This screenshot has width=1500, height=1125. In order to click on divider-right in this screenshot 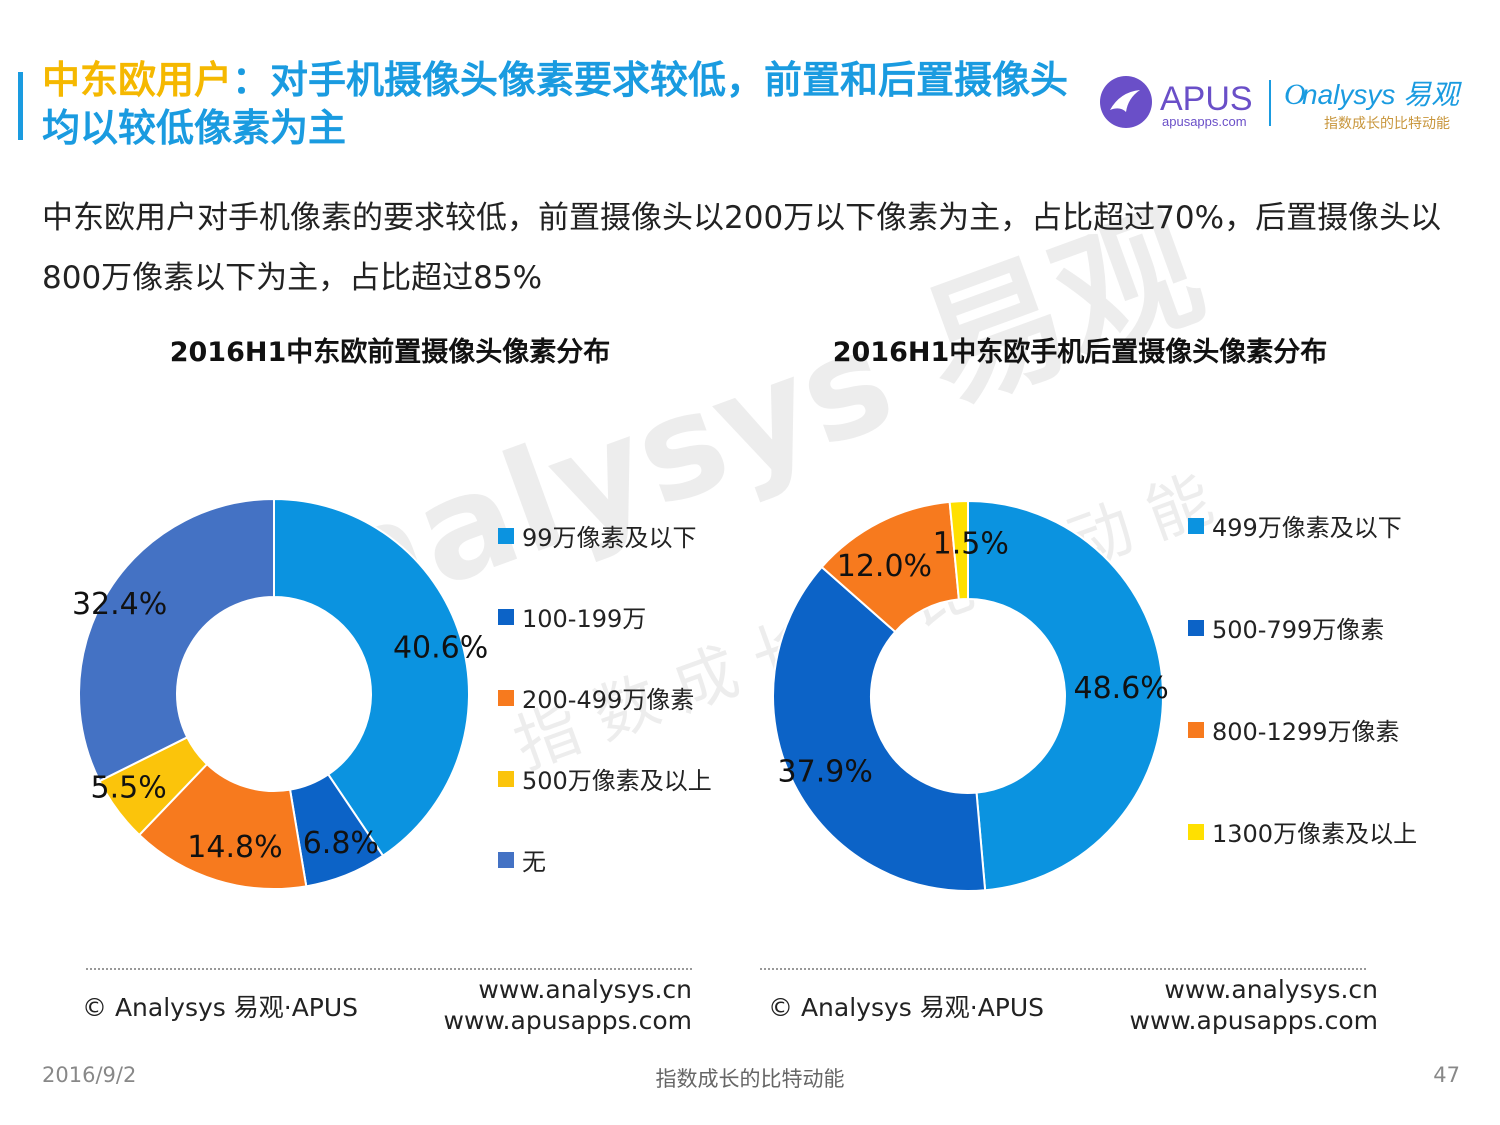, I will do `click(1063, 969)`.